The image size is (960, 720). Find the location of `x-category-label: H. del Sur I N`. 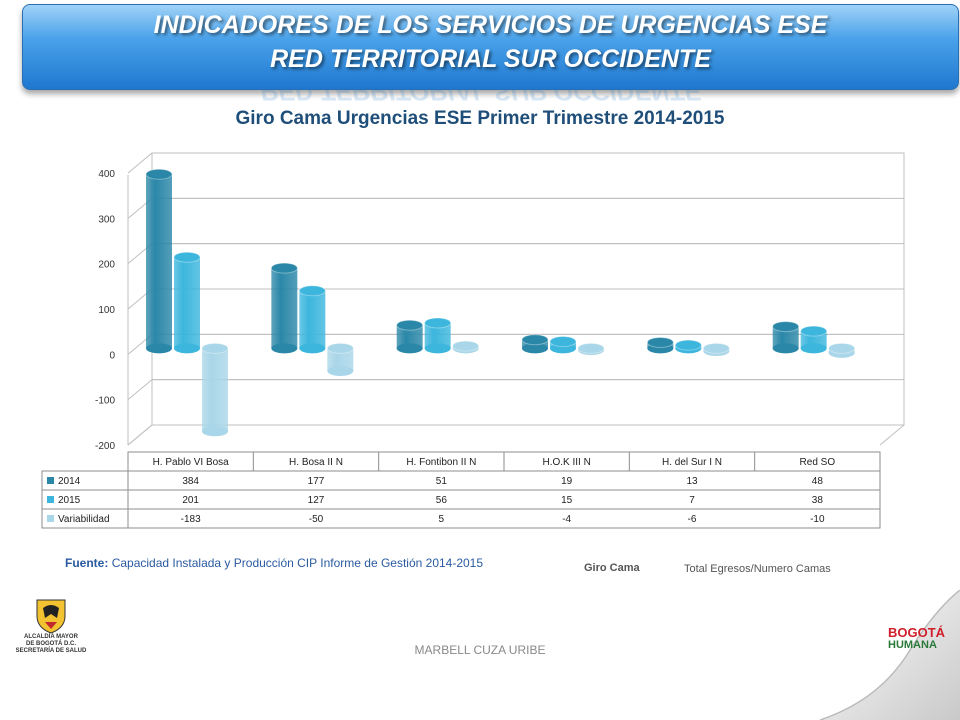

x-category-label: H. del Sur I N is located at coordinates (692, 462).